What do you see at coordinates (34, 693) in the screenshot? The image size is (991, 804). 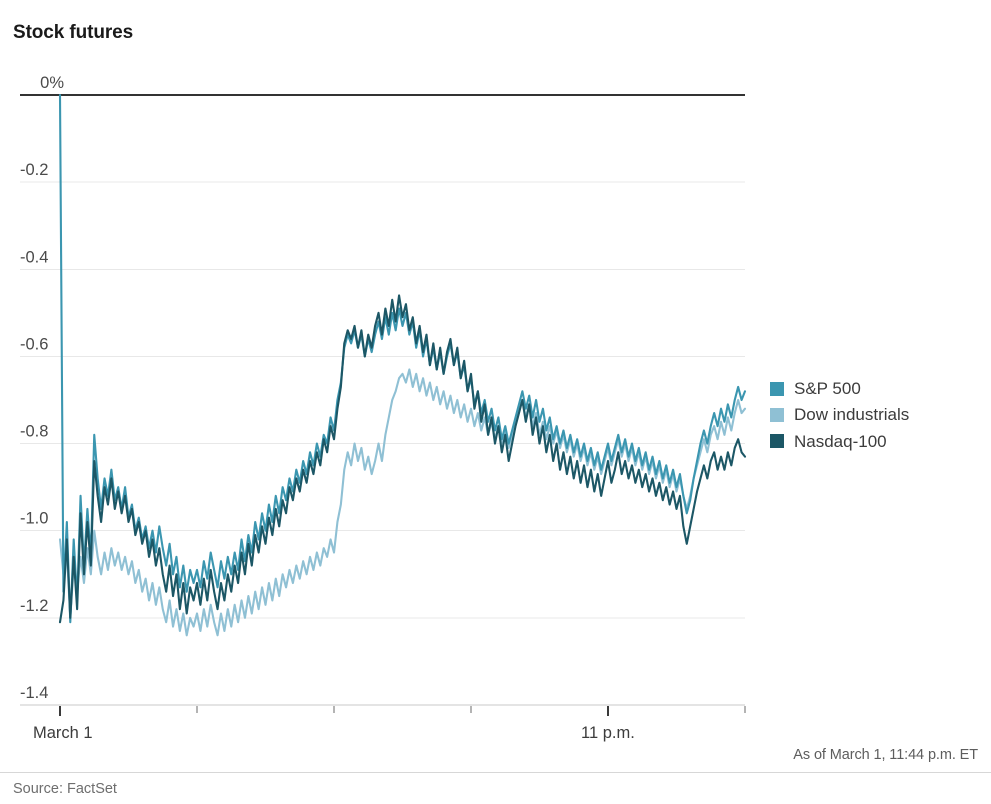 I see `y-axis-tick-label: -1.4` at bounding box center [34, 693].